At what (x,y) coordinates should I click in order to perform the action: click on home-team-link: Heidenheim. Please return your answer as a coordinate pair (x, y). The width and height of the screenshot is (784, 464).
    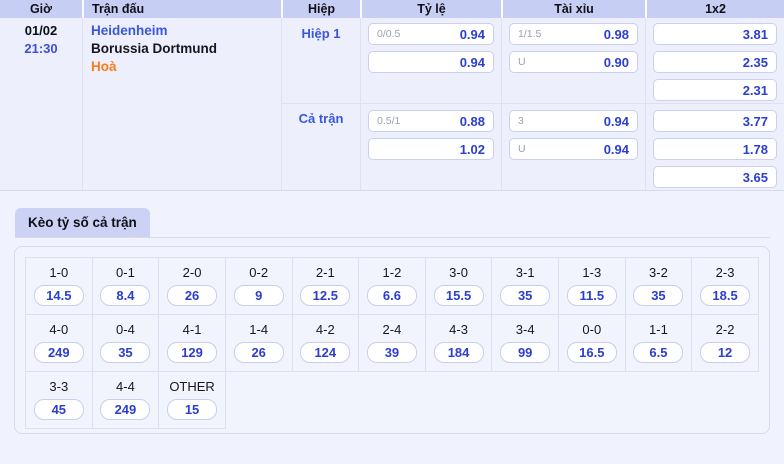
    Looking at the image, I should click on (129, 30).